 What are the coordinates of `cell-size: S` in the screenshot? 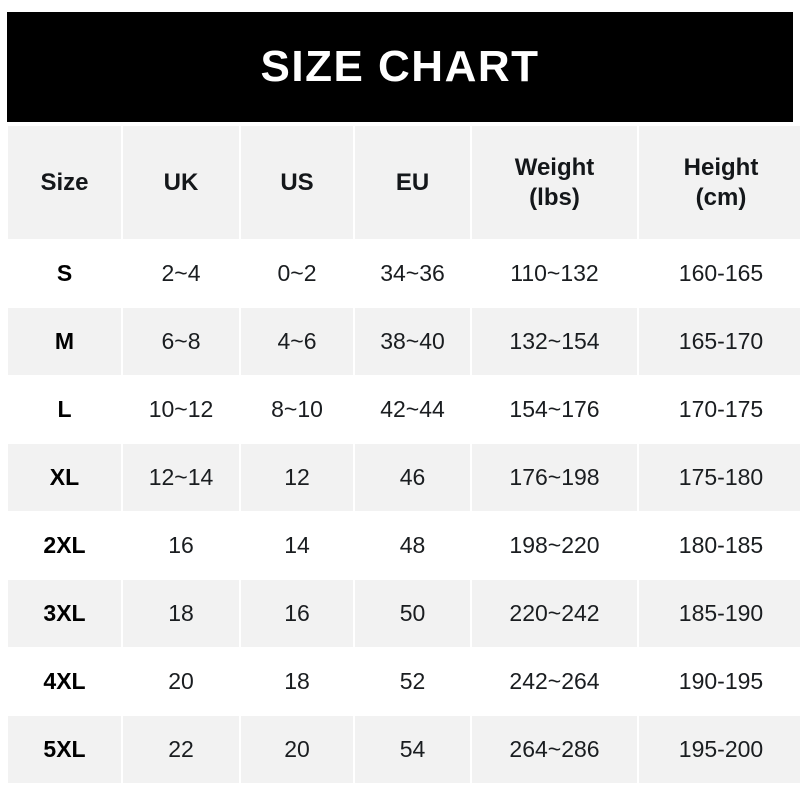 It's located at (64, 273).